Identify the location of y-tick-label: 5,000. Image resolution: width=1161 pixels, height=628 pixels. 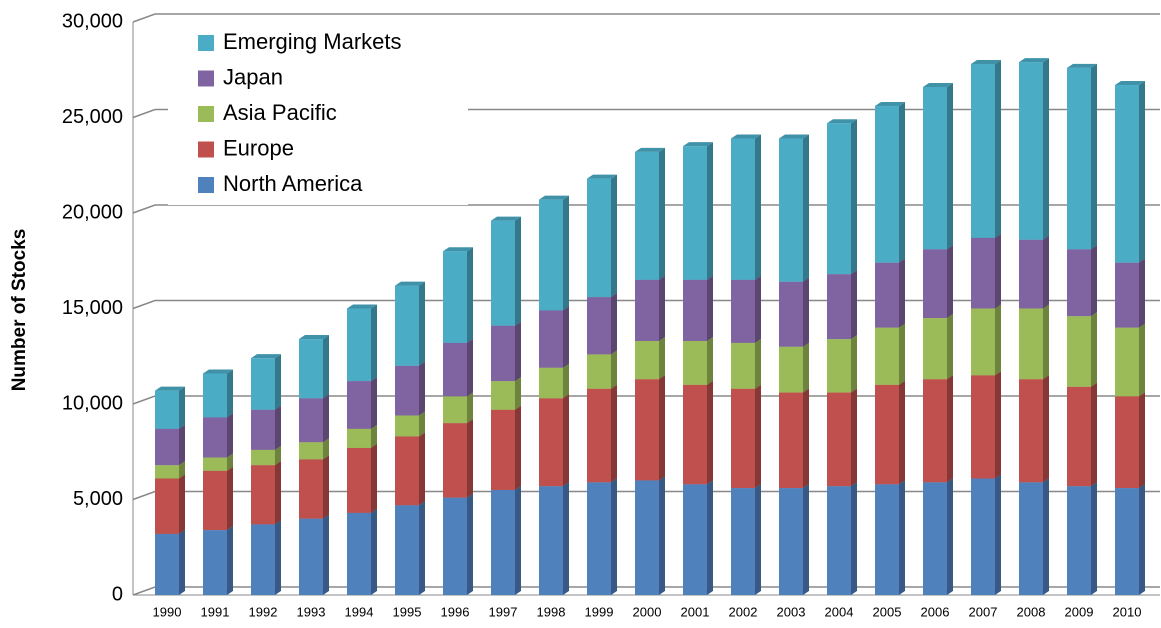
(98, 499).